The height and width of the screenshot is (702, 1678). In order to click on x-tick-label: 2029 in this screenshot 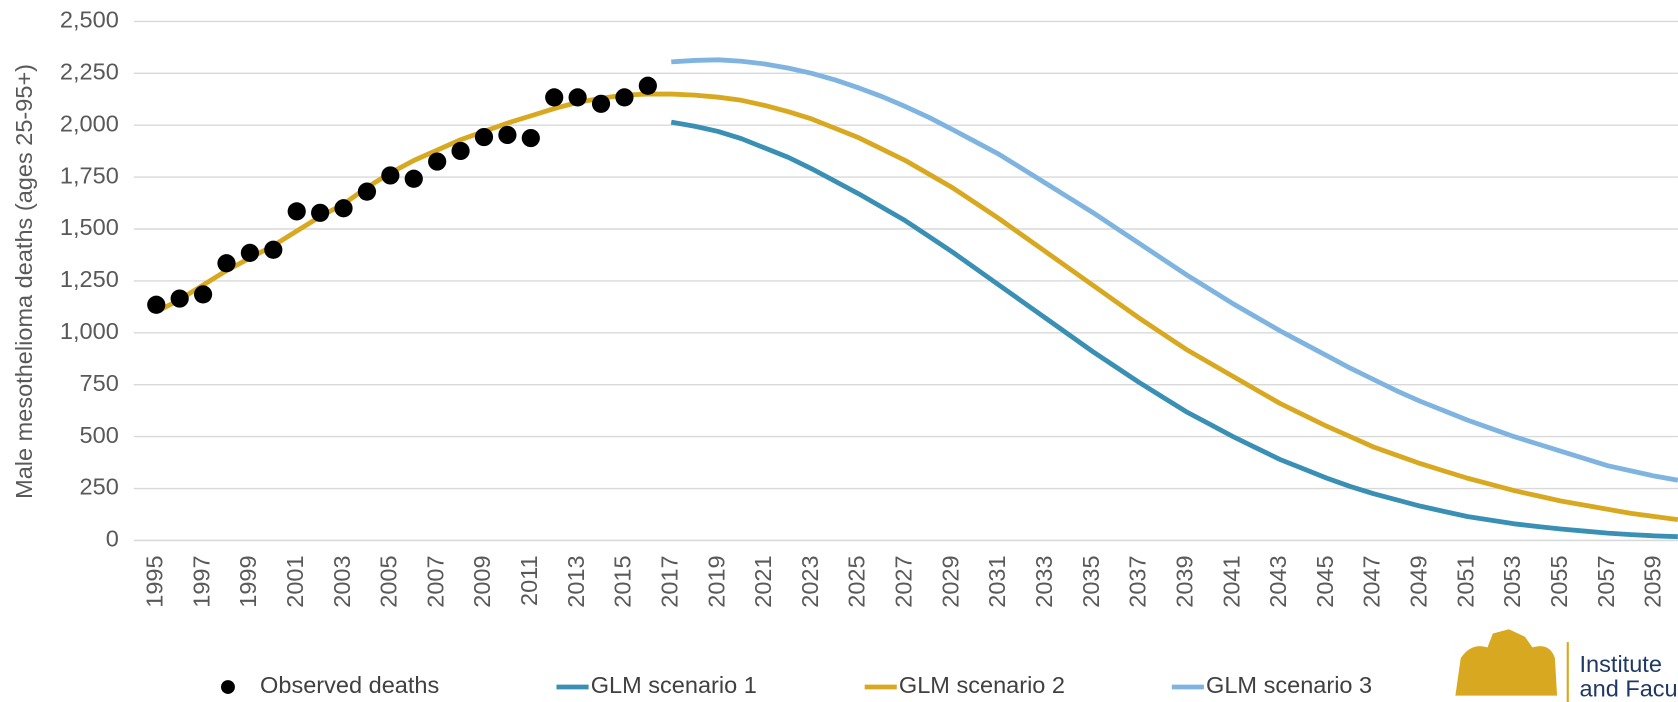, I will do `click(950, 581)`.